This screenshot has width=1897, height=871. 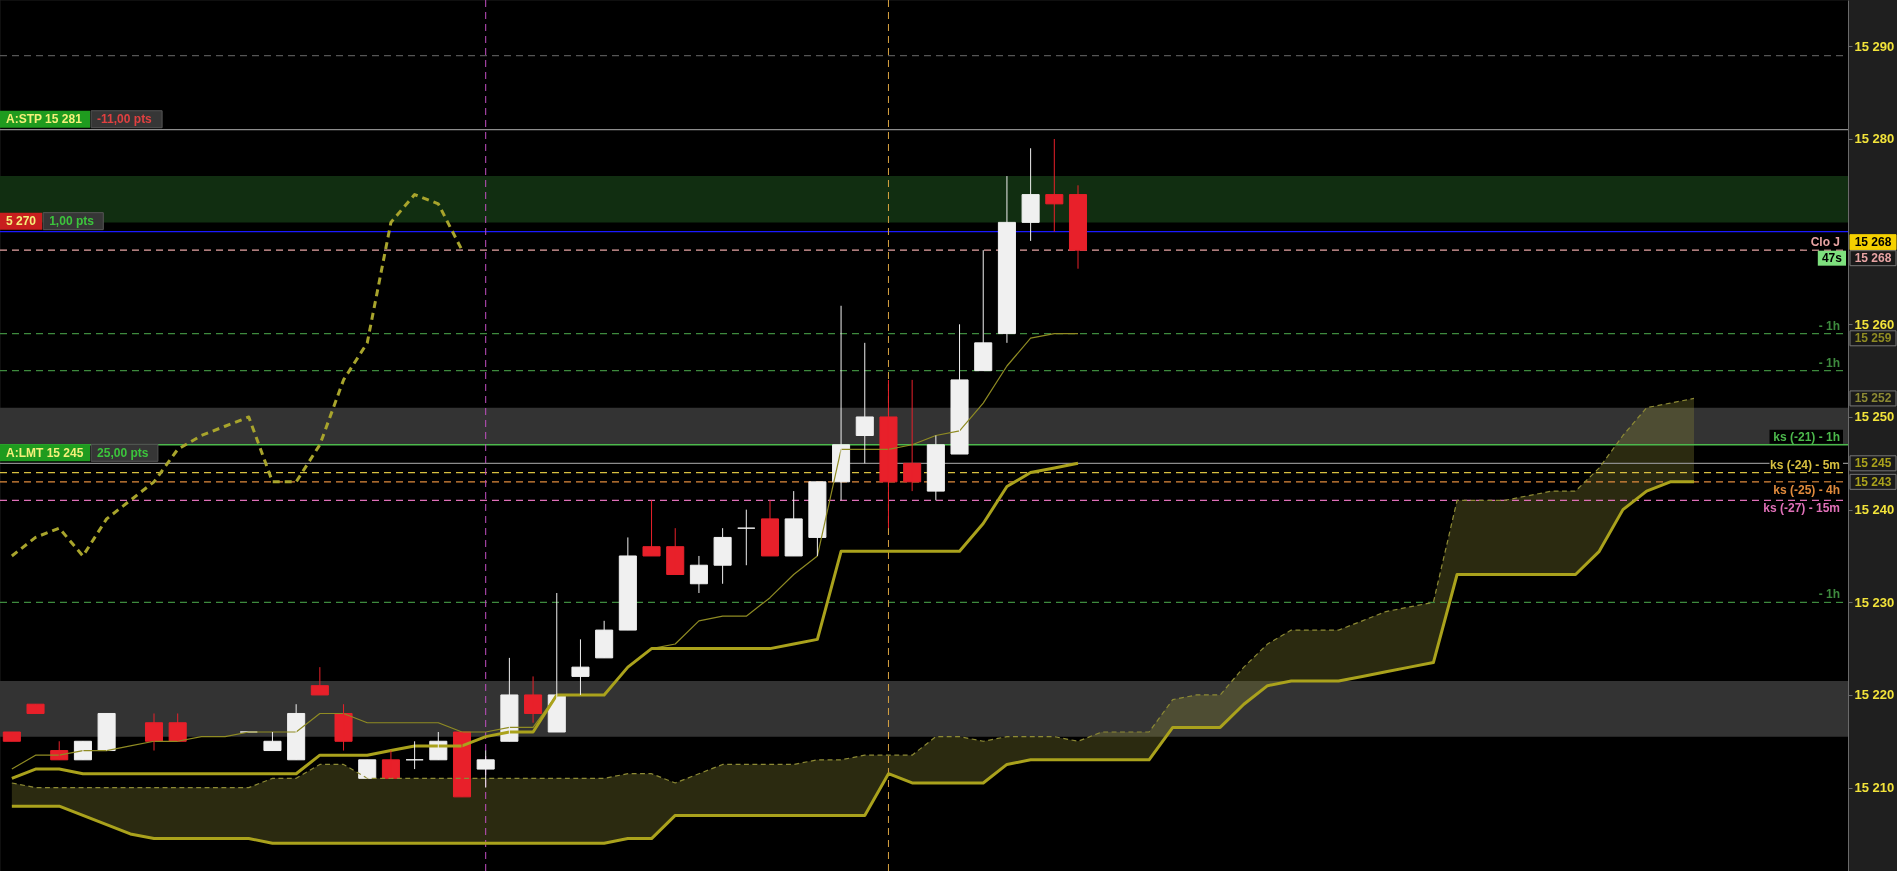 I want to click on annotation: 47s, so click(x=1832, y=258).